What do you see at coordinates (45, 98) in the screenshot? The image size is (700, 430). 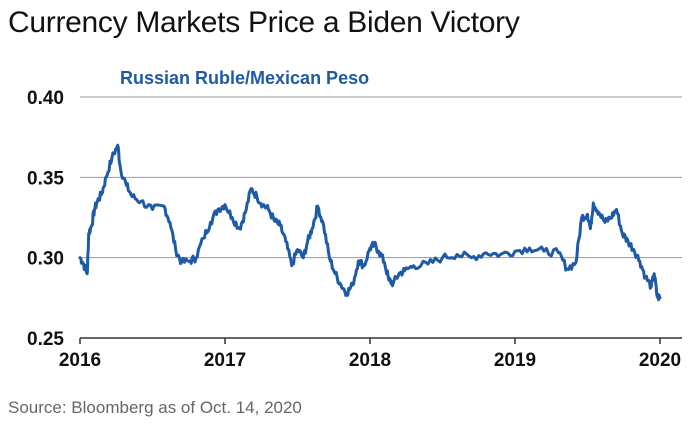 I see `y-tick-label: 0.40` at bounding box center [45, 98].